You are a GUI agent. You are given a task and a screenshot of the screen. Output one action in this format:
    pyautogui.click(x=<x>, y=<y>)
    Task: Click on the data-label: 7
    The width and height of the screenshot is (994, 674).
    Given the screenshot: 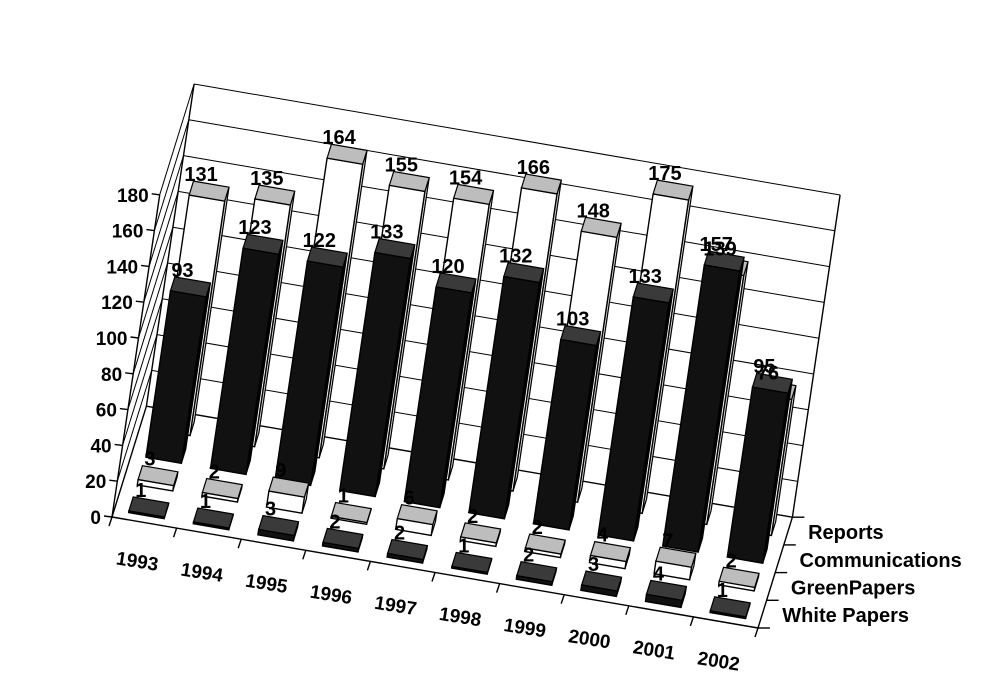 What is the action you would take?
    pyautogui.click(x=667, y=541)
    